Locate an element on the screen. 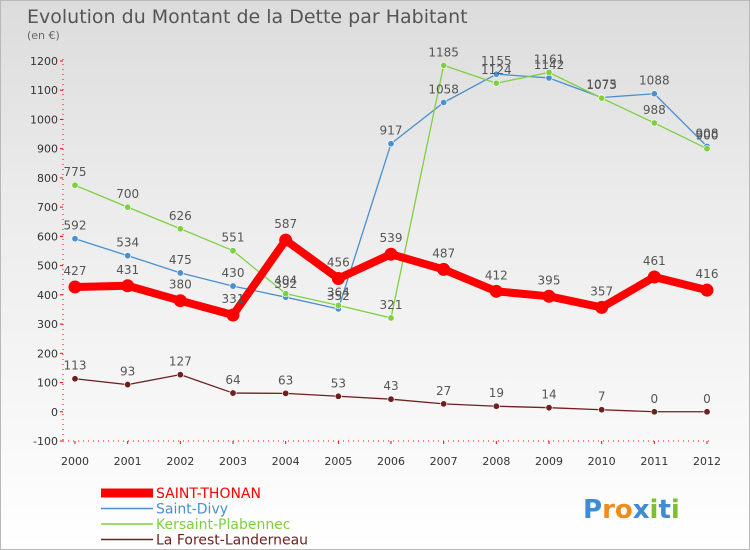 The width and height of the screenshot is (750, 550). x-tick-label: 2006 is located at coordinates (391, 461).